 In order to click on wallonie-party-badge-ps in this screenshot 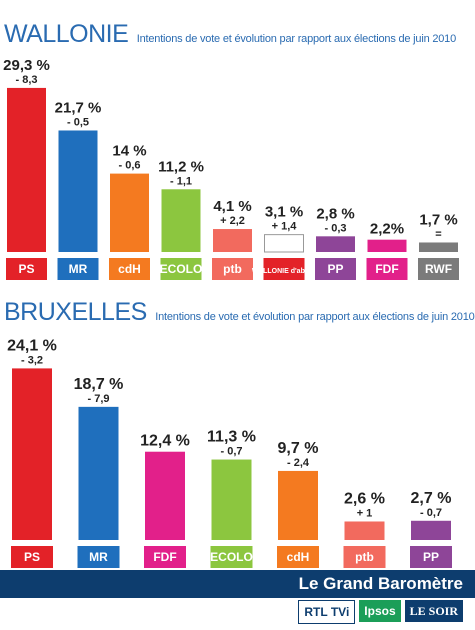, I will do `click(26, 269)`.